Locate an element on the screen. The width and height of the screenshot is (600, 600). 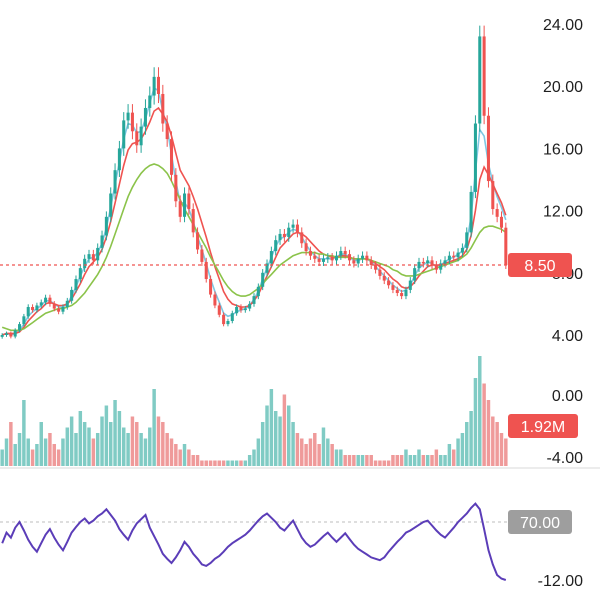
oscillator-panel: -12.00 70.00 is located at coordinates (291, 546).